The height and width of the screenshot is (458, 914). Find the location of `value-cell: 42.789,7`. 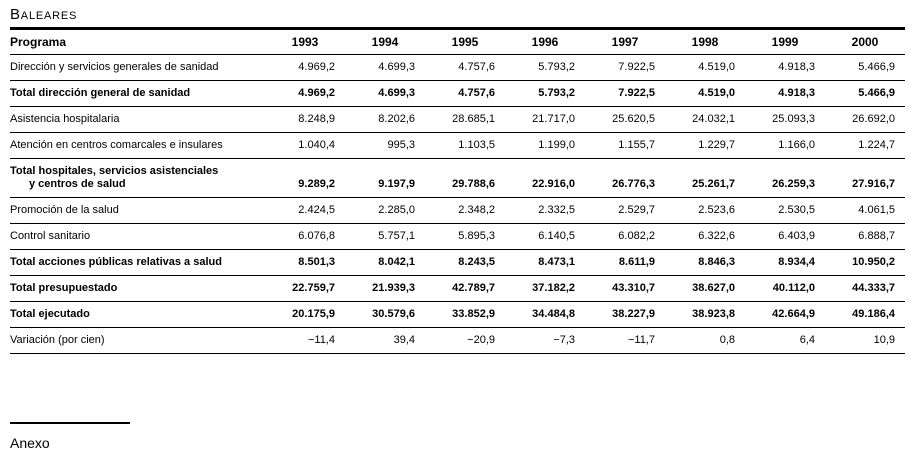

value-cell: 42.789,7 is located at coordinates (465, 288).